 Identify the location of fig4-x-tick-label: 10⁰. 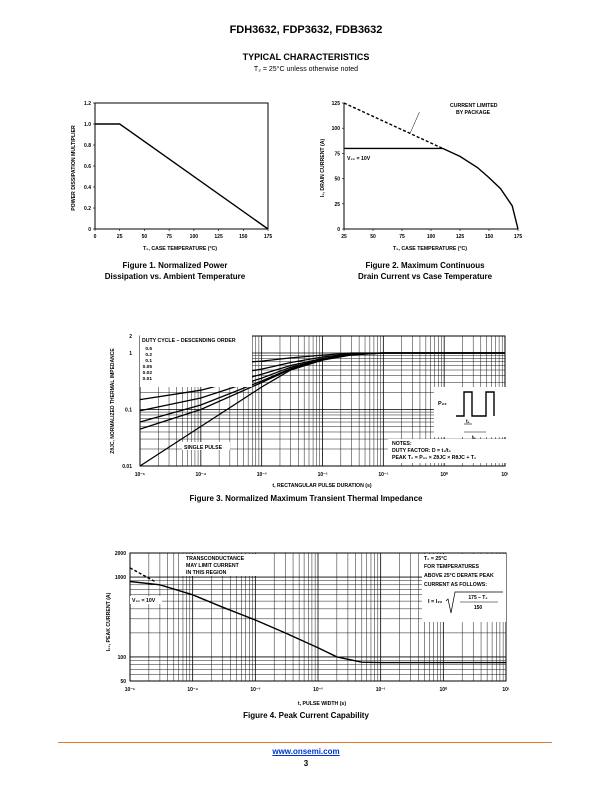
(444, 690).